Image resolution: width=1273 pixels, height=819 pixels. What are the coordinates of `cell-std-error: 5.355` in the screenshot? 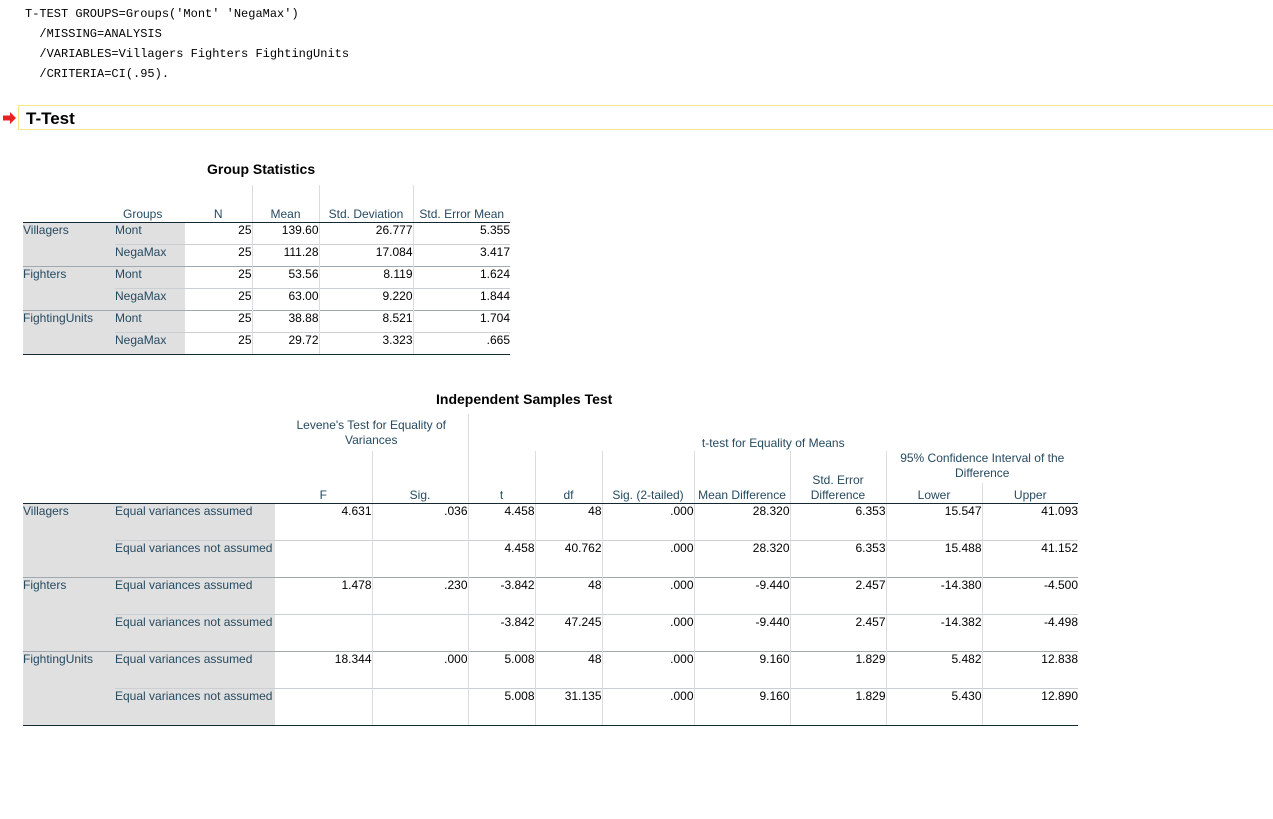 It's located at (461, 233).